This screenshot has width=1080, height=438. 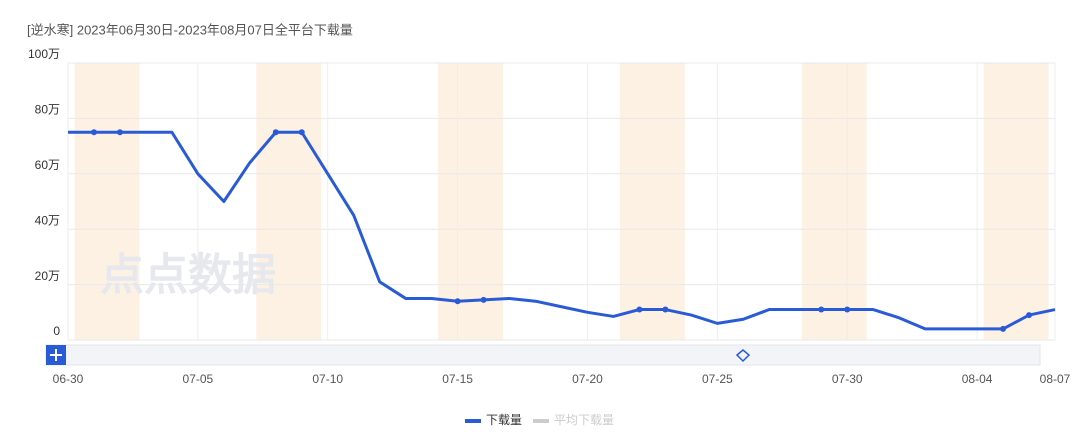 What do you see at coordinates (47, 165) in the screenshot?
I see `y-tick-label: 60万` at bounding box center [47, 165].